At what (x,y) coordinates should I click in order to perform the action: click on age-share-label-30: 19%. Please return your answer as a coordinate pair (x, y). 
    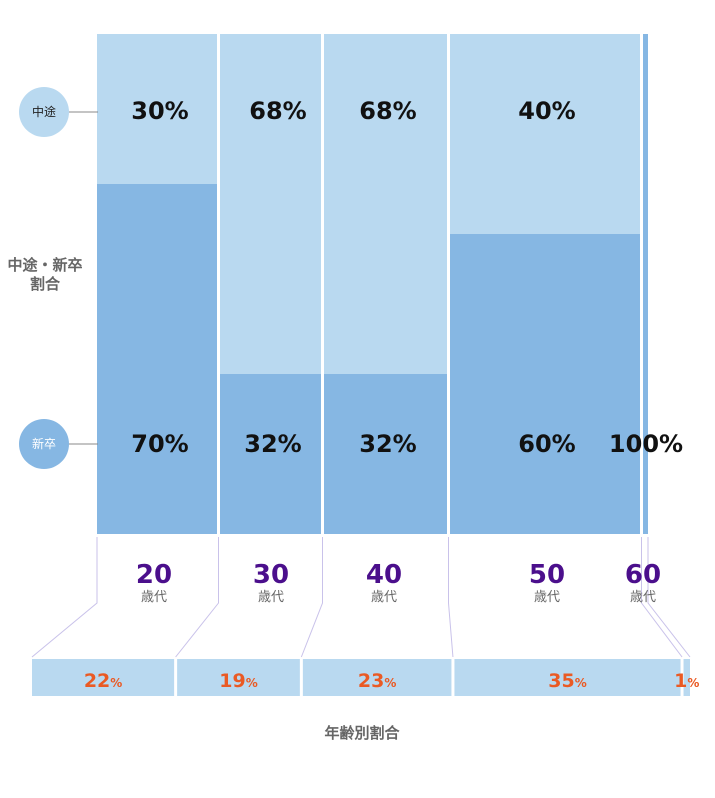
    Looking at the image, I should click on (238, 681).